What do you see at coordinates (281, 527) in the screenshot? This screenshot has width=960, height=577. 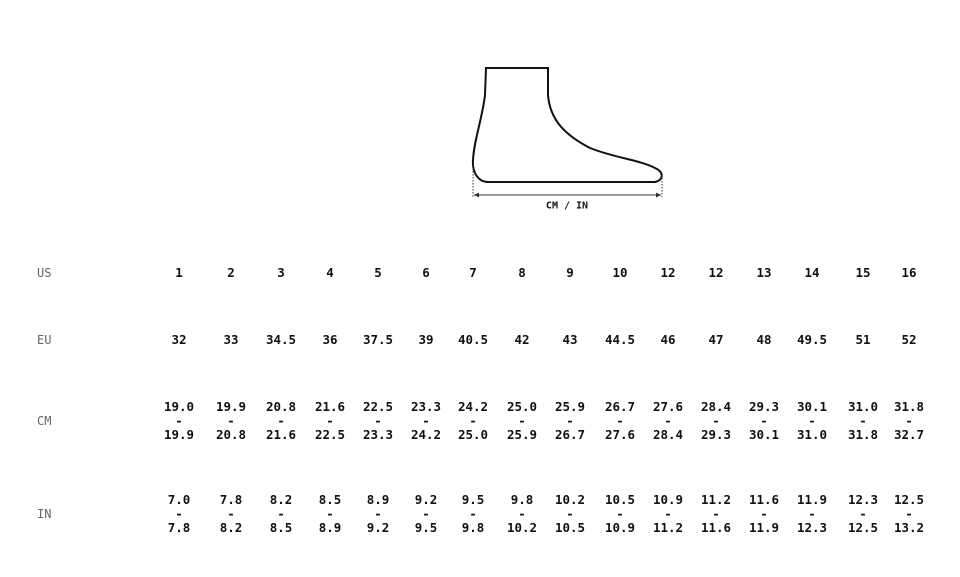 I see `size-value: 8.5` at bounding box center [281, 527].